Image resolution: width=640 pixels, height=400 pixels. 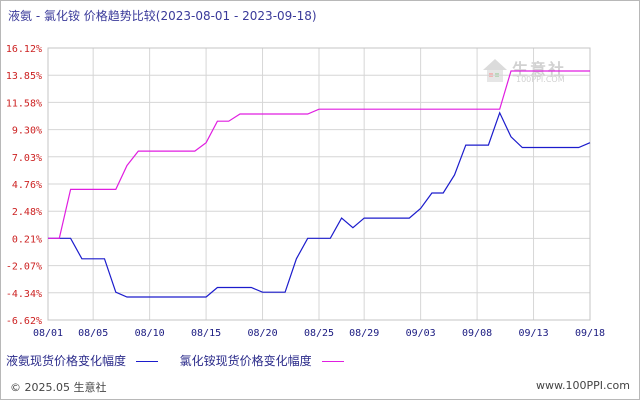 What do you see at coordinates (583, 385) in the screenshot?
I see `site-url: www.100PPI.com` at bounding box center [583, 385].